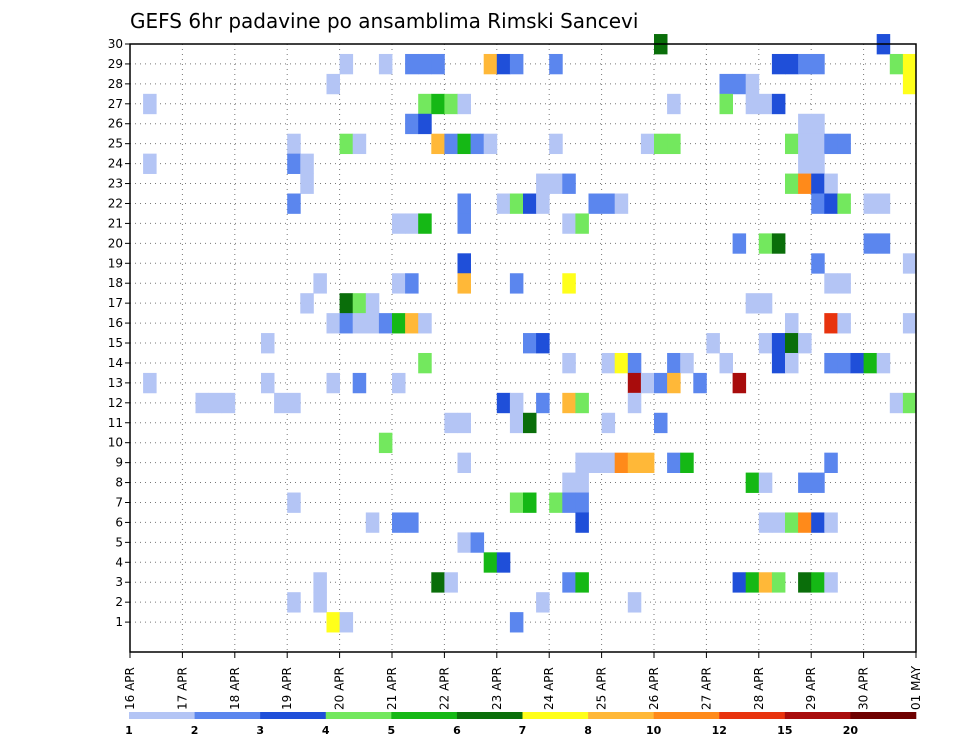 Image resolution: width=960 pixels, height=742 pixels. Describe the element at coordinates (521, 724) in the screenshot. I see `color-legend: 1 2 3 4 5 6 7 8 10 12 15 20` at that location.